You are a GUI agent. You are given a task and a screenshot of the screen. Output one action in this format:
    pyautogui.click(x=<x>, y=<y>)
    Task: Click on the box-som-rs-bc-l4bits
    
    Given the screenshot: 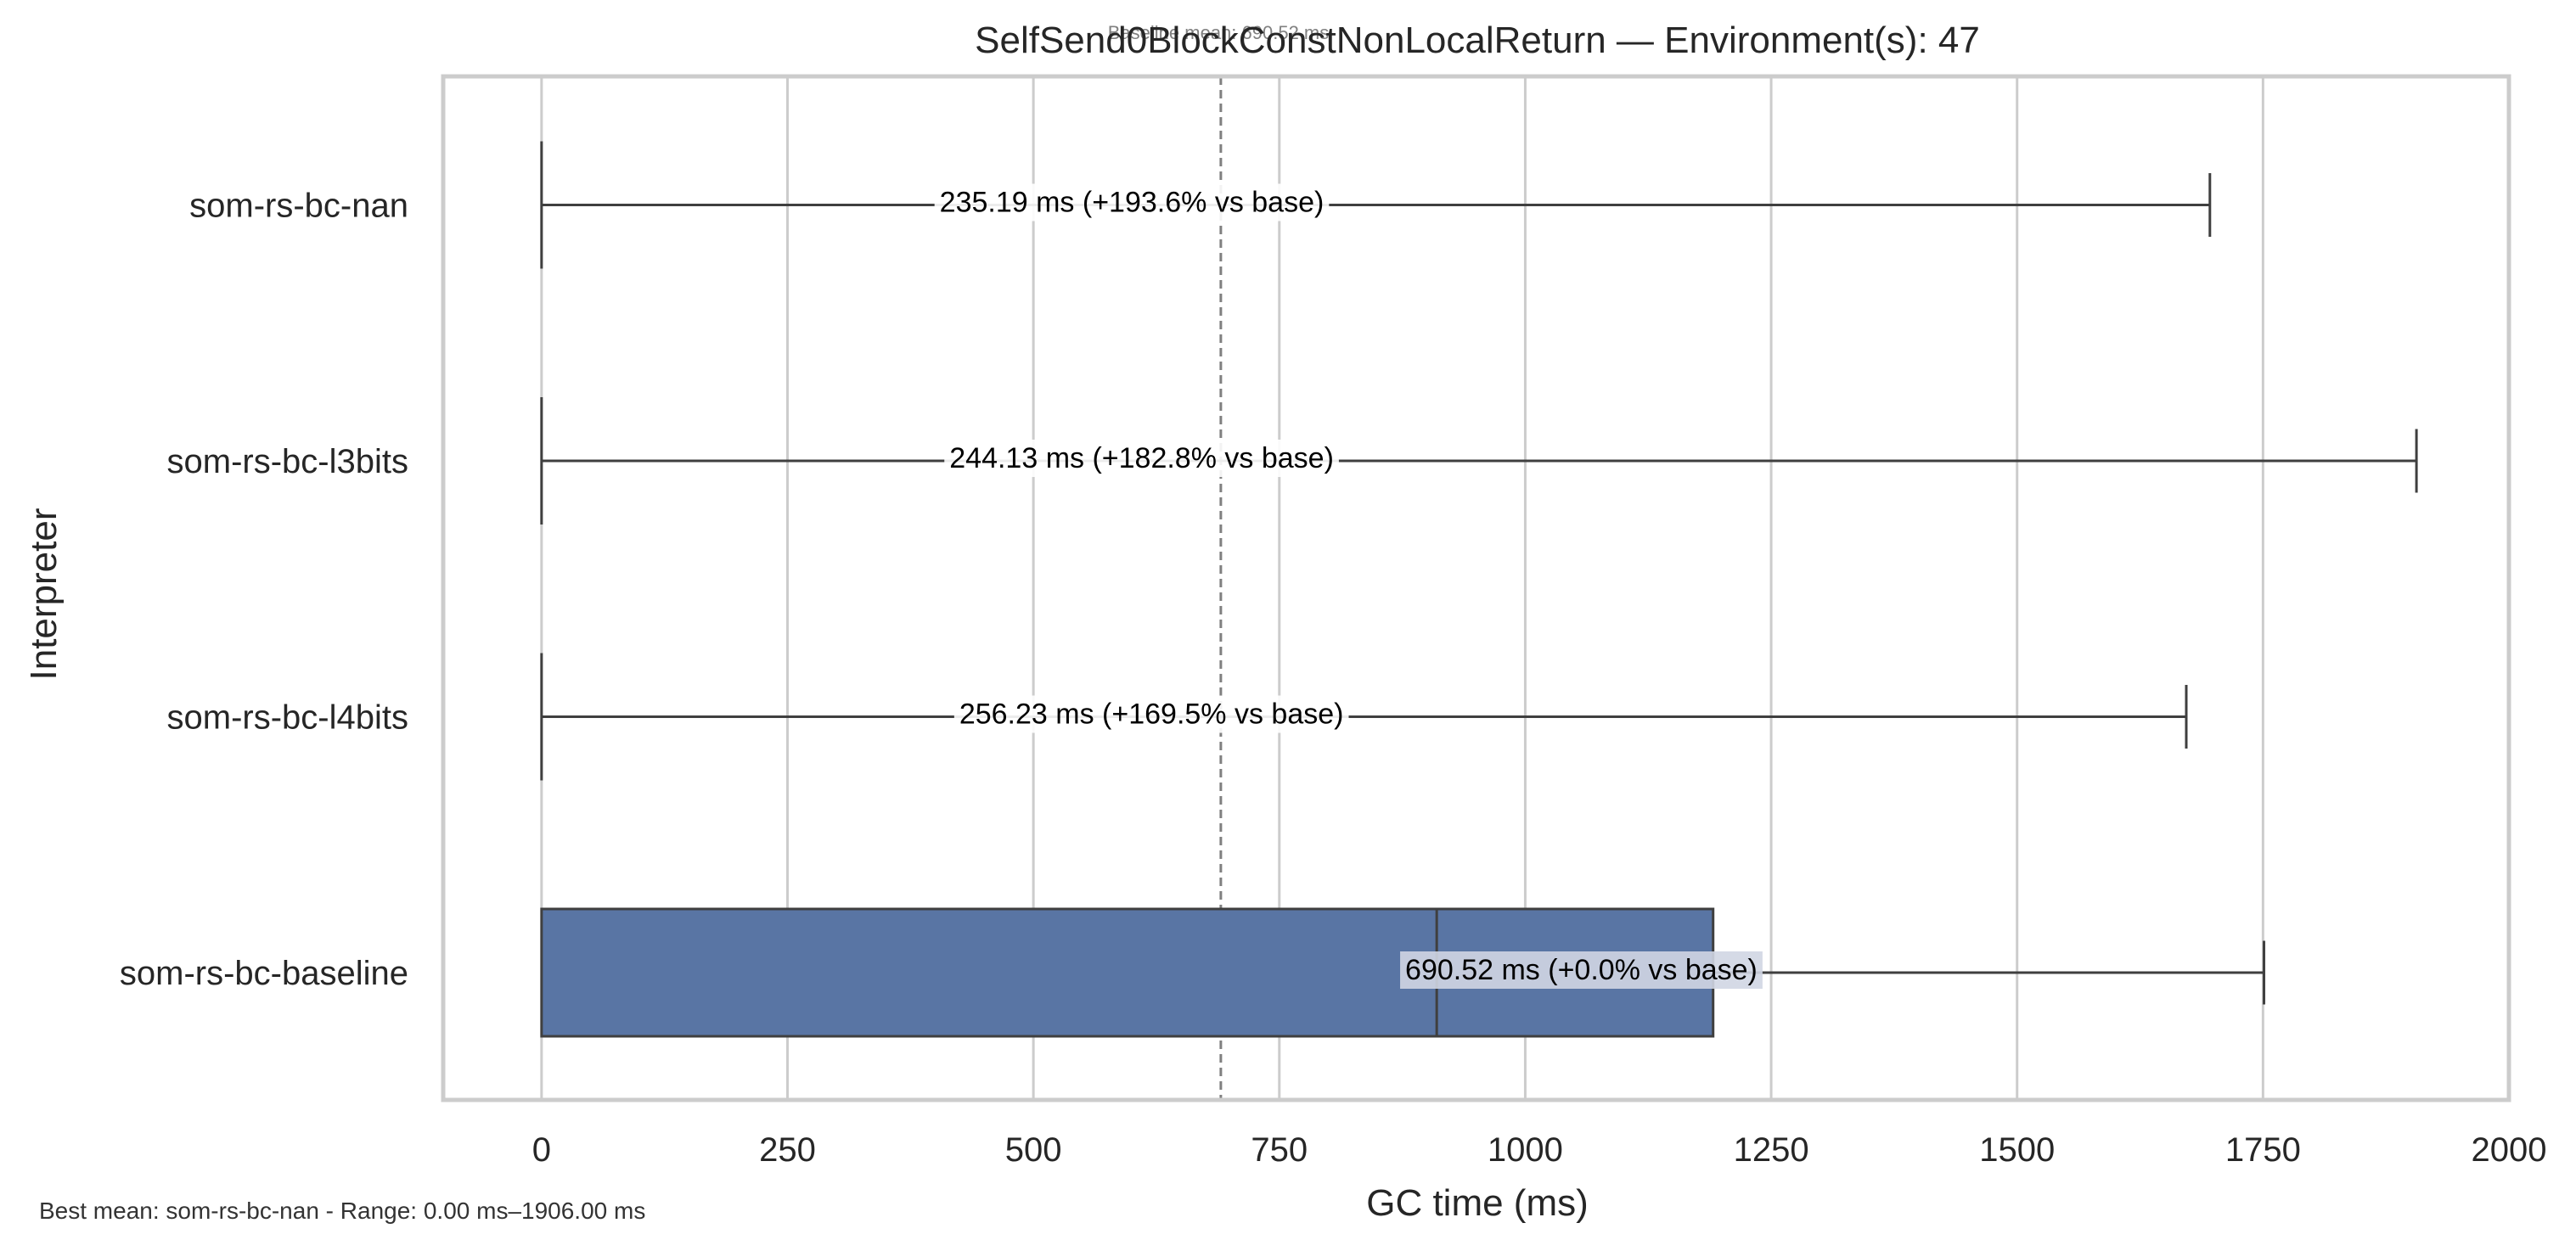 What is the action you would take?
    pyautogui.click(x=1364, y=717)
    